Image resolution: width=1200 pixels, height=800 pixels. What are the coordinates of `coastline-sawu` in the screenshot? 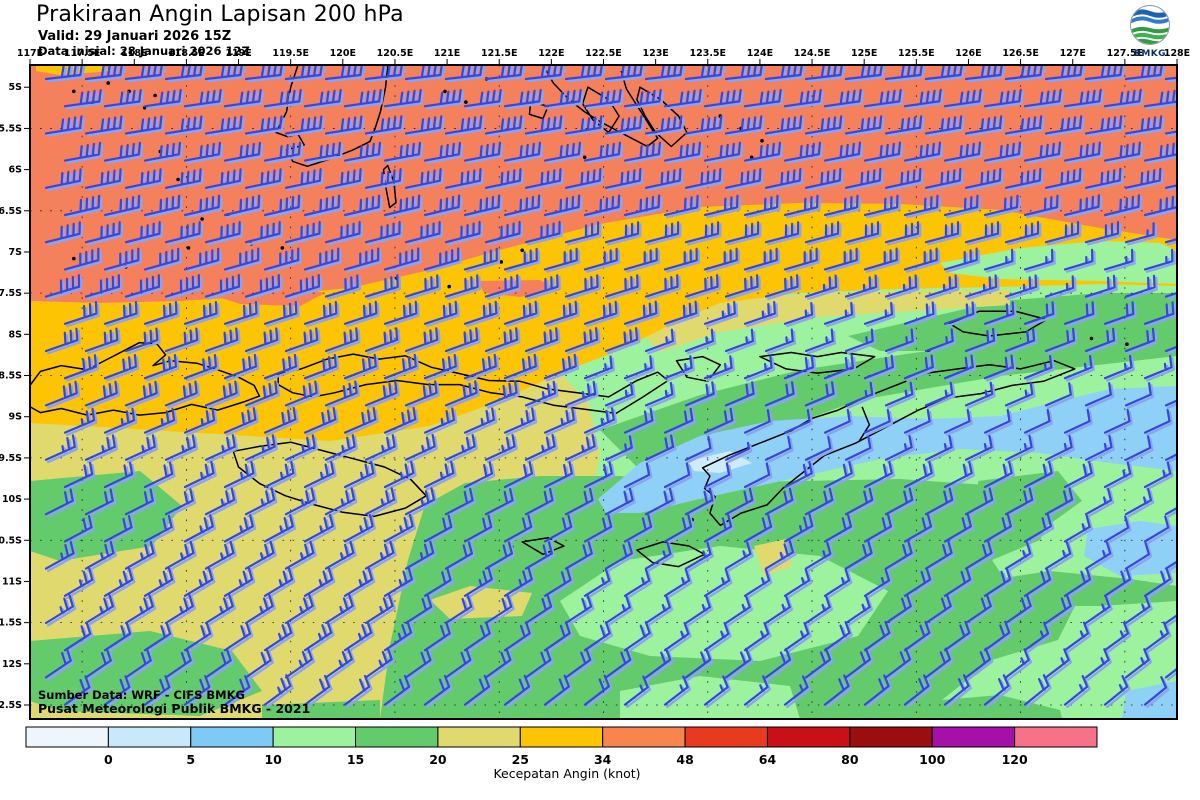 It's located at (543, 546).